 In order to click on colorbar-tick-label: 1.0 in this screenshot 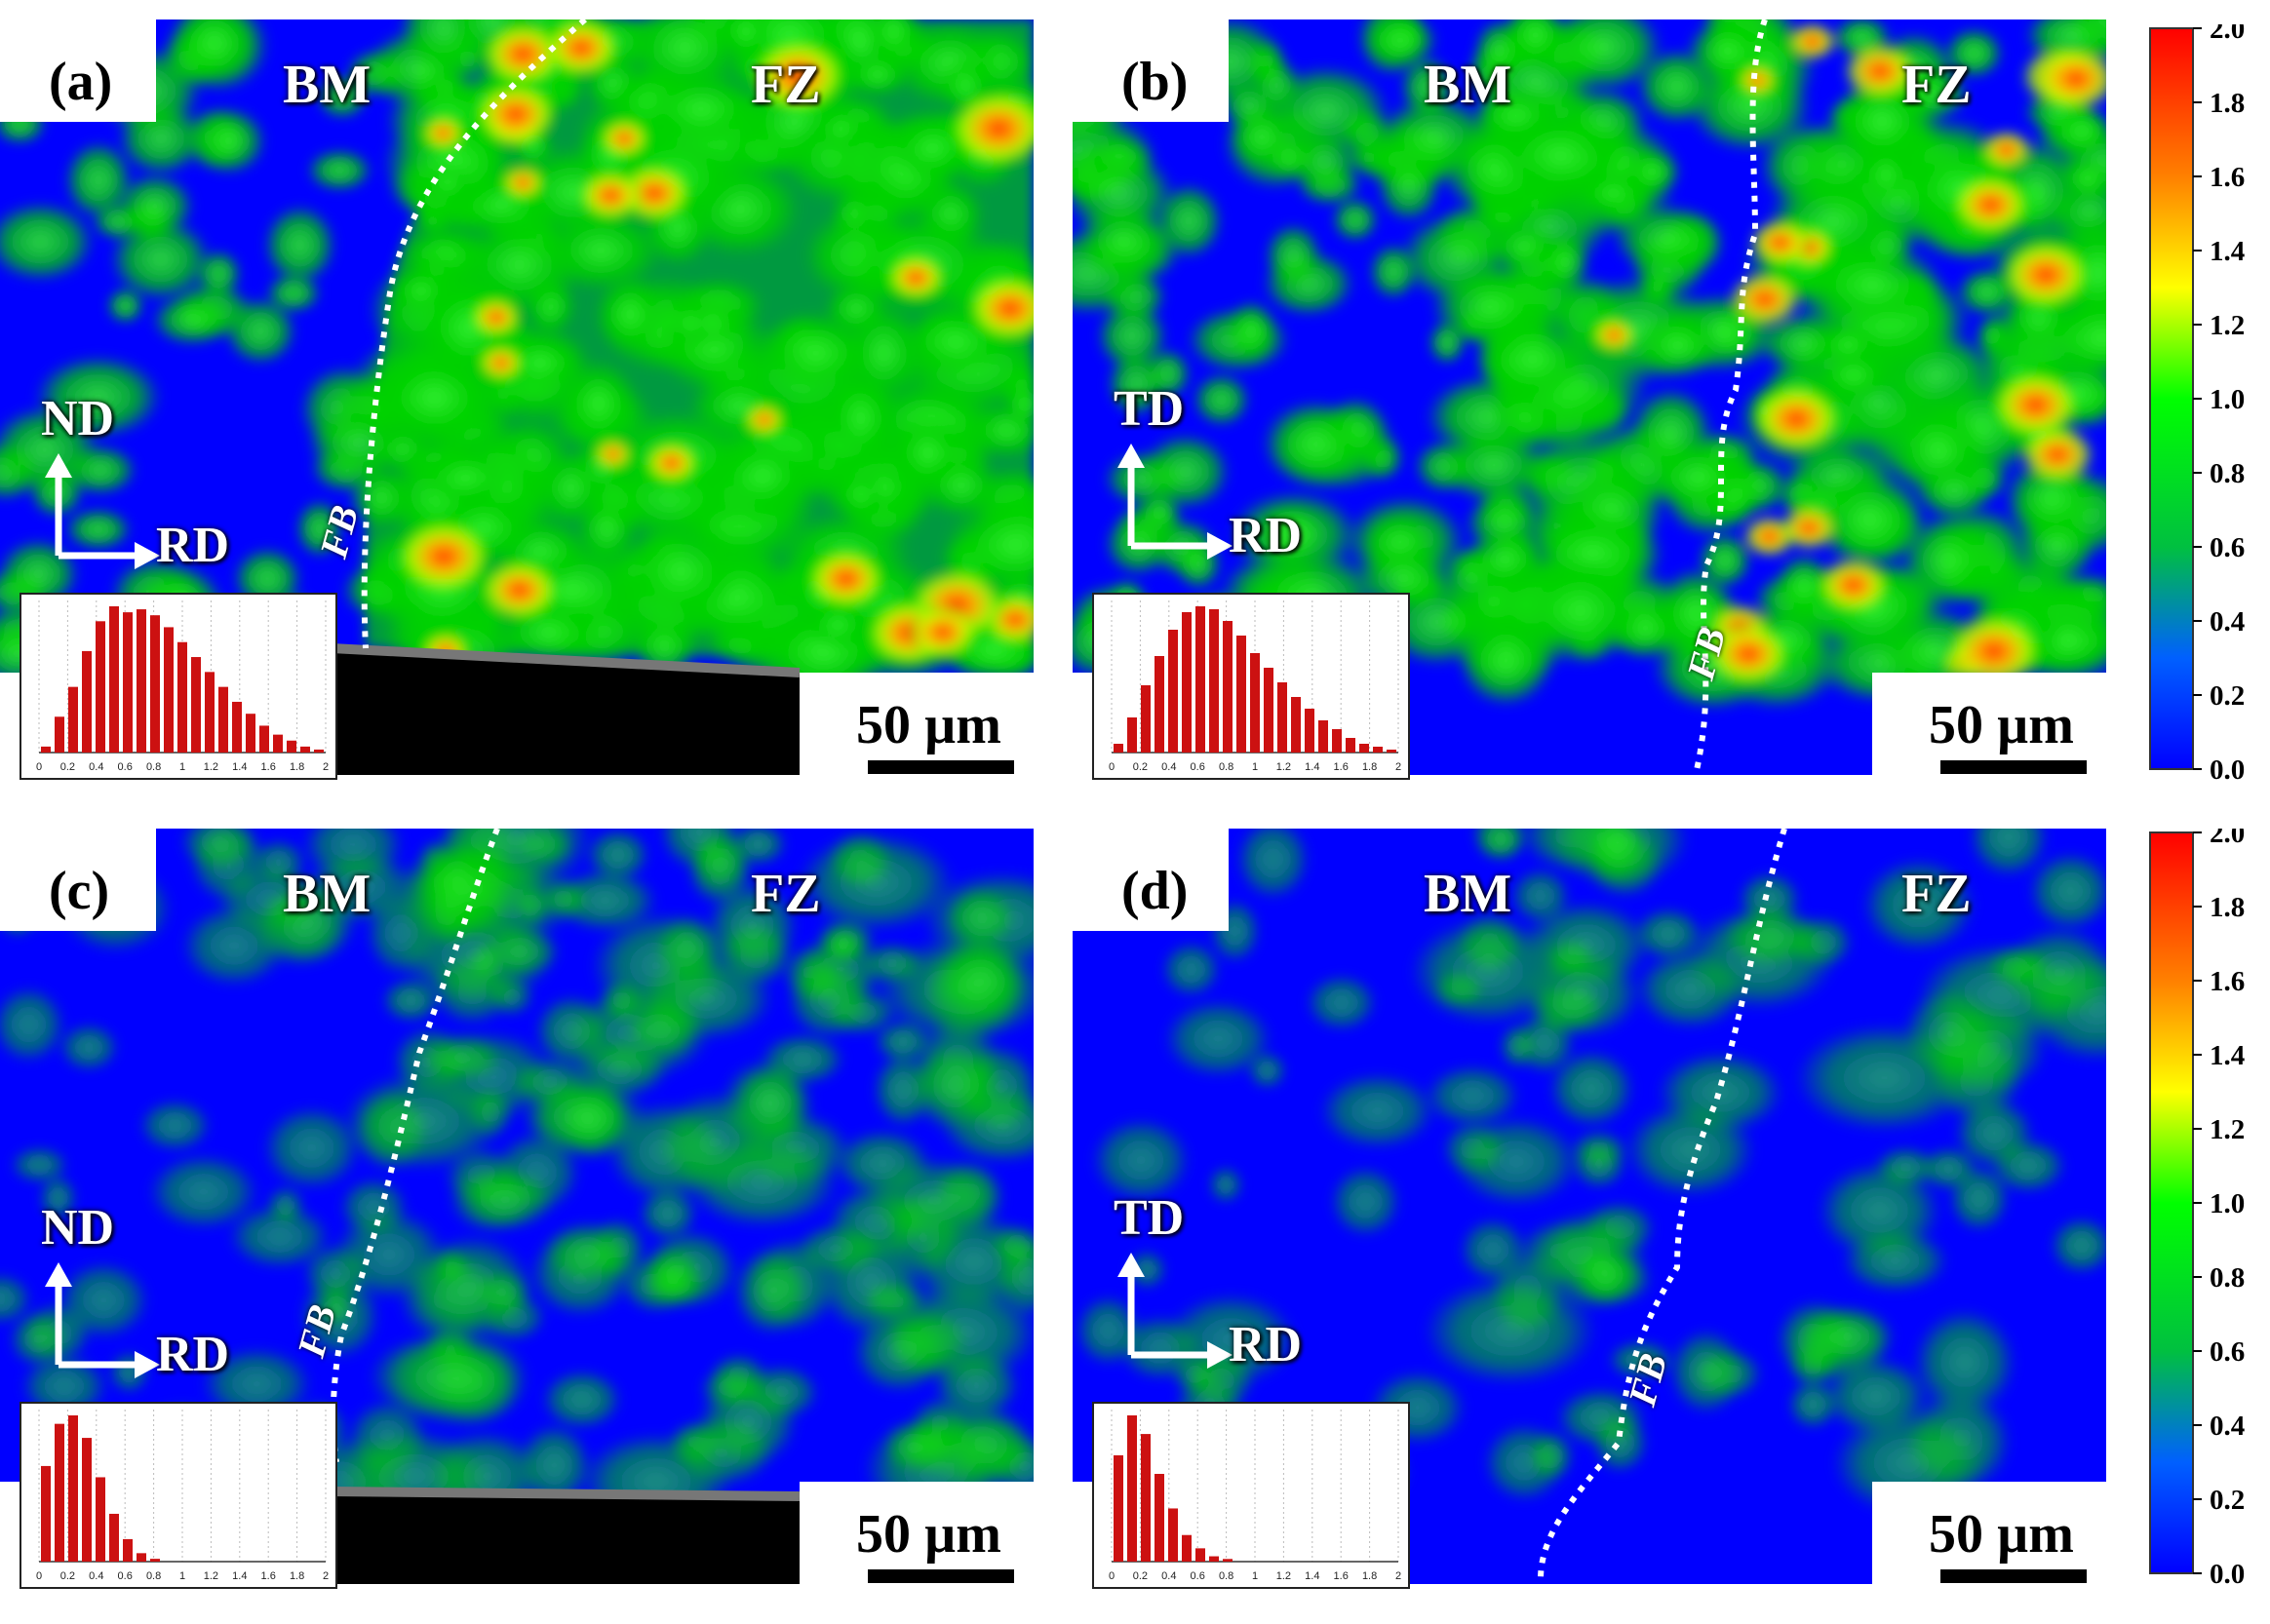, I will do `click(2228, 400)`.